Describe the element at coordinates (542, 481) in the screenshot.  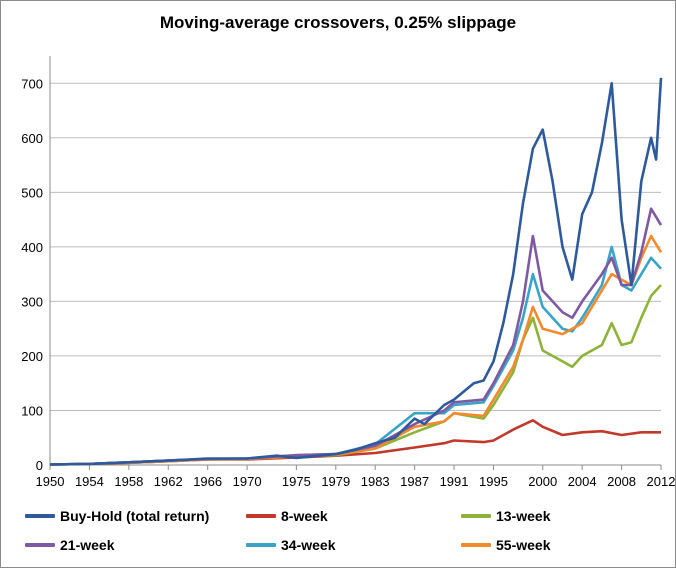
I see `x-tick-label: 2000` at that location.